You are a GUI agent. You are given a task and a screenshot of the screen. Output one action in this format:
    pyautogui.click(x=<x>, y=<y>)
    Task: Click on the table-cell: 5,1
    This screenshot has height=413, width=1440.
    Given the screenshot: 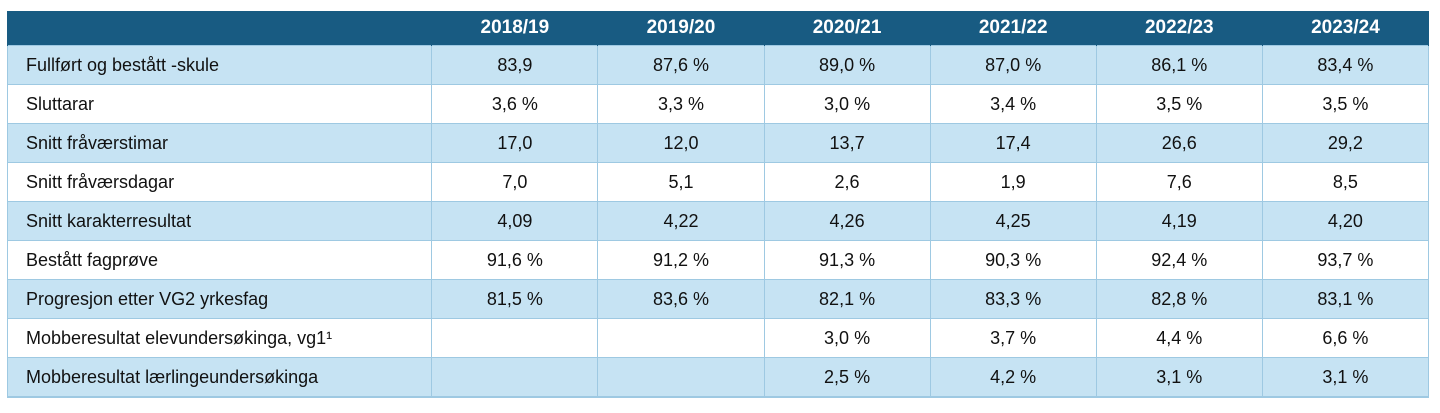 What is the action you would take?
    pyautogui.click(x=681, y=182)
    